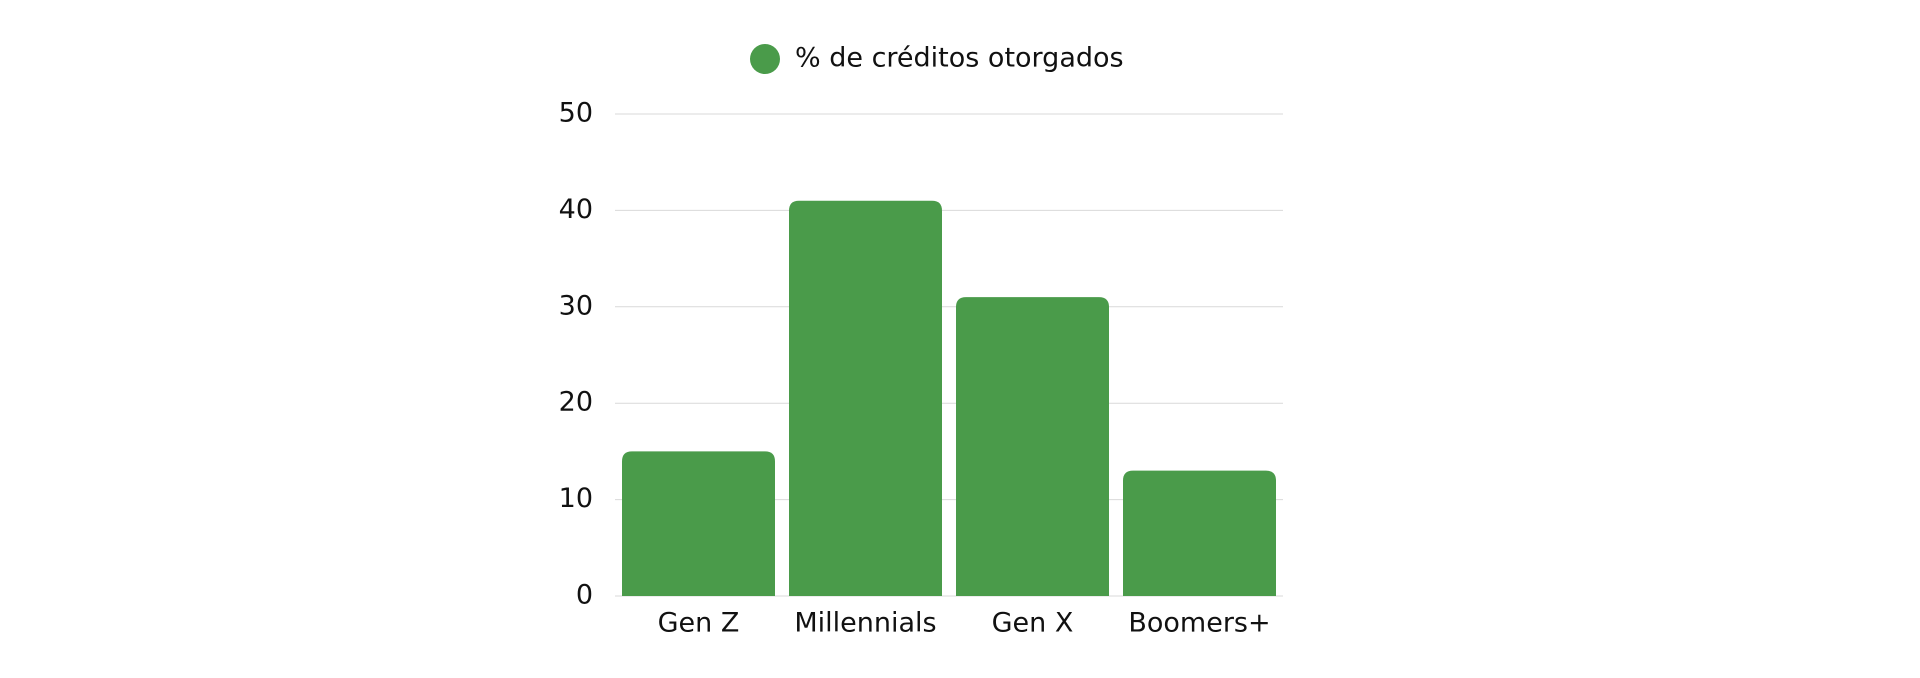 The width and height of the screenshot is (1920, 678). Describe the element at coordinates (576, 305) in the screenshot. I see `y-tick-label: 30` at that location.